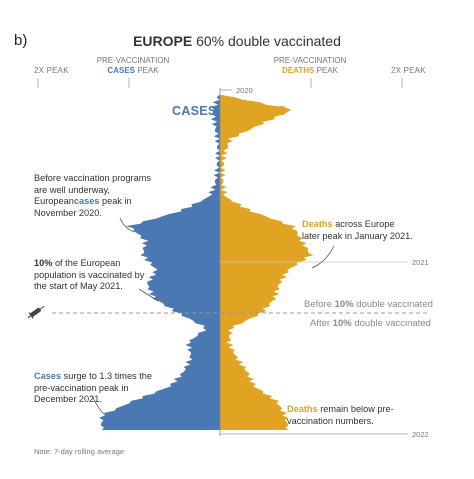  What do you see at coordinates (148, 295) in the screenshot?
I see `leader-10pct` at bounding box center [148, 295].